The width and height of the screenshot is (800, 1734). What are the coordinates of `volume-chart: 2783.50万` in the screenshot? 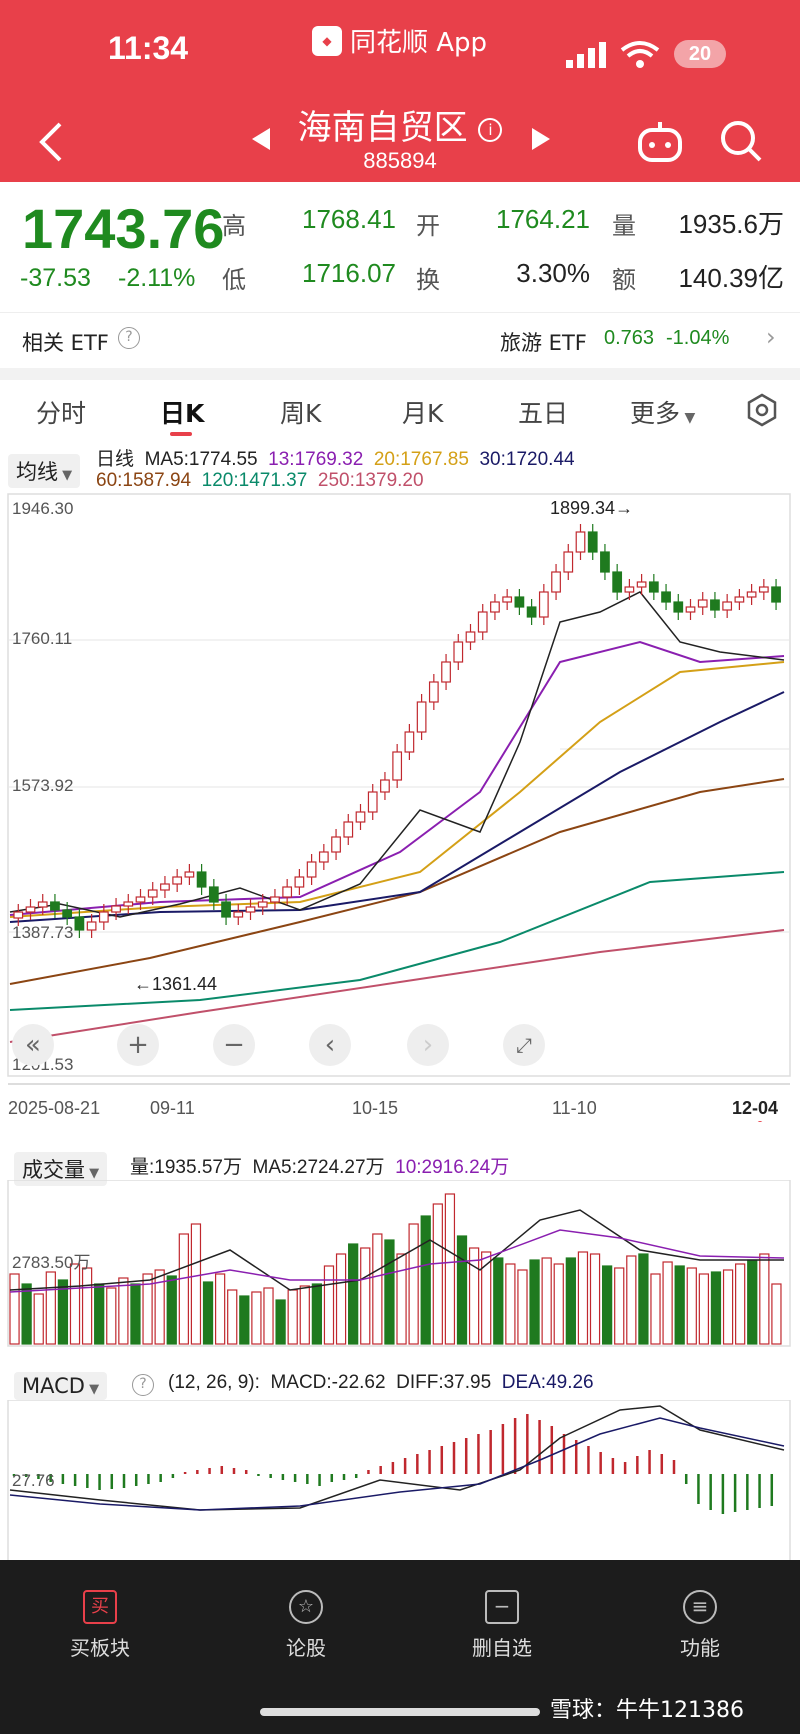 It's located at (400, 1264).